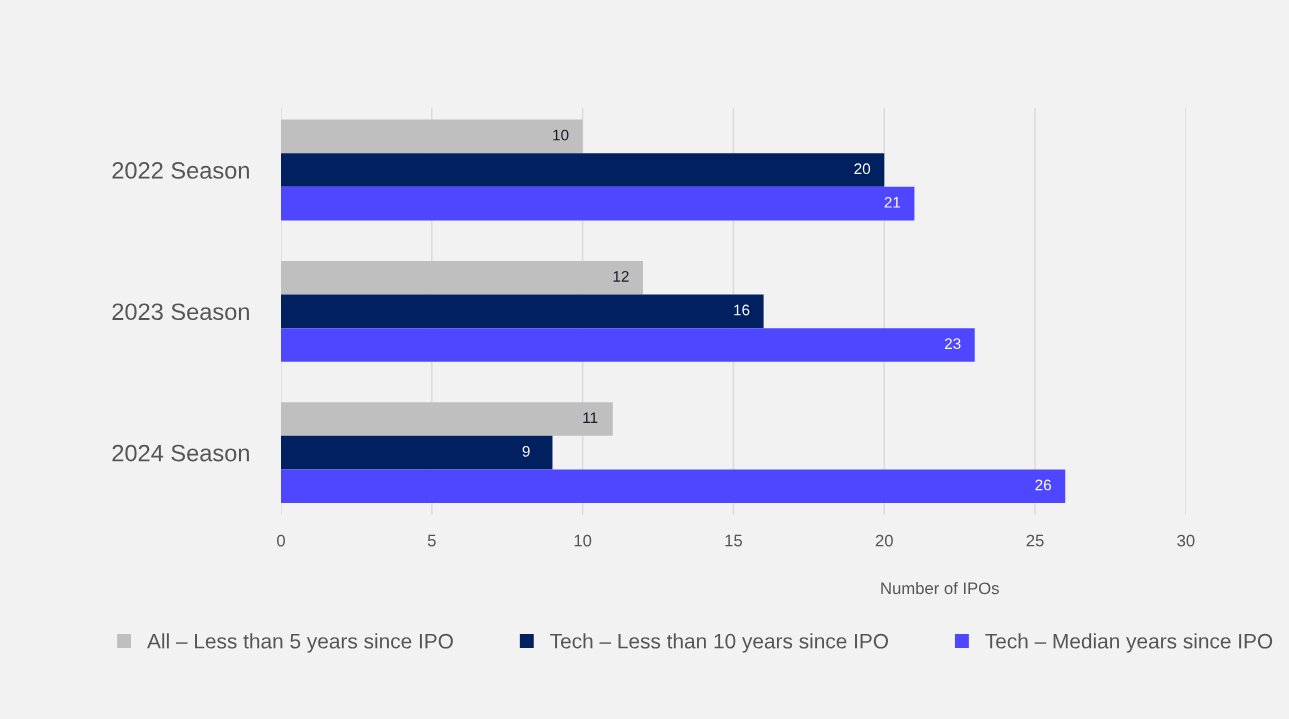 The width and height of the screenshot is (1289, 719). I want to click on y-tick-label: 2024 Season, so click(180, 453).